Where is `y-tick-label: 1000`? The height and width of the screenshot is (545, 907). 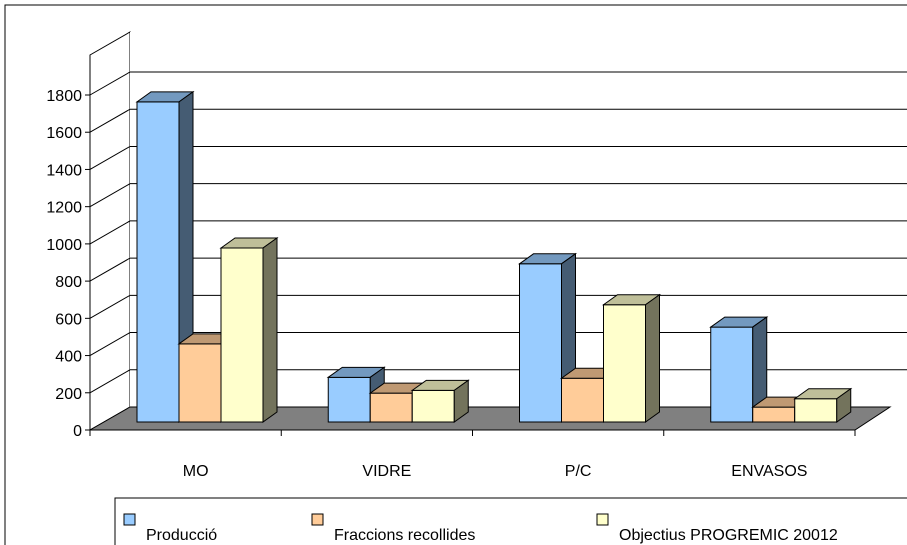 y-tick-label: 1000 is located at coordinates (64, 245).